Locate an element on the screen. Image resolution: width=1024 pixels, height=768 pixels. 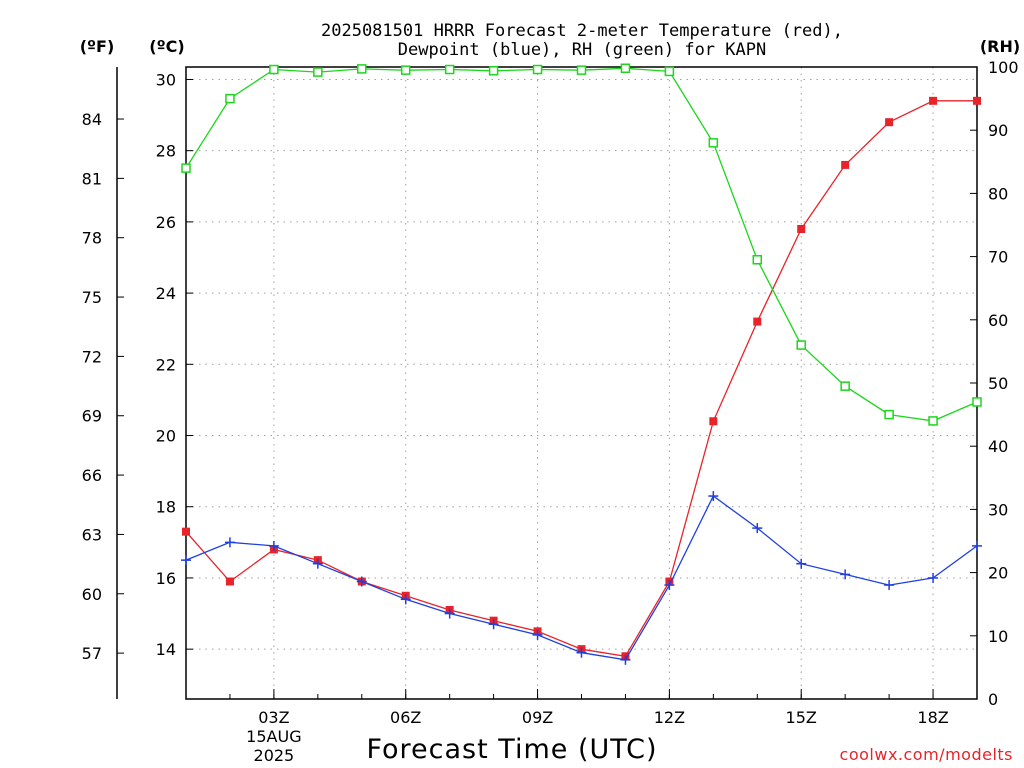
x-tick-label: 12Z is located at coordinates (669, 717).